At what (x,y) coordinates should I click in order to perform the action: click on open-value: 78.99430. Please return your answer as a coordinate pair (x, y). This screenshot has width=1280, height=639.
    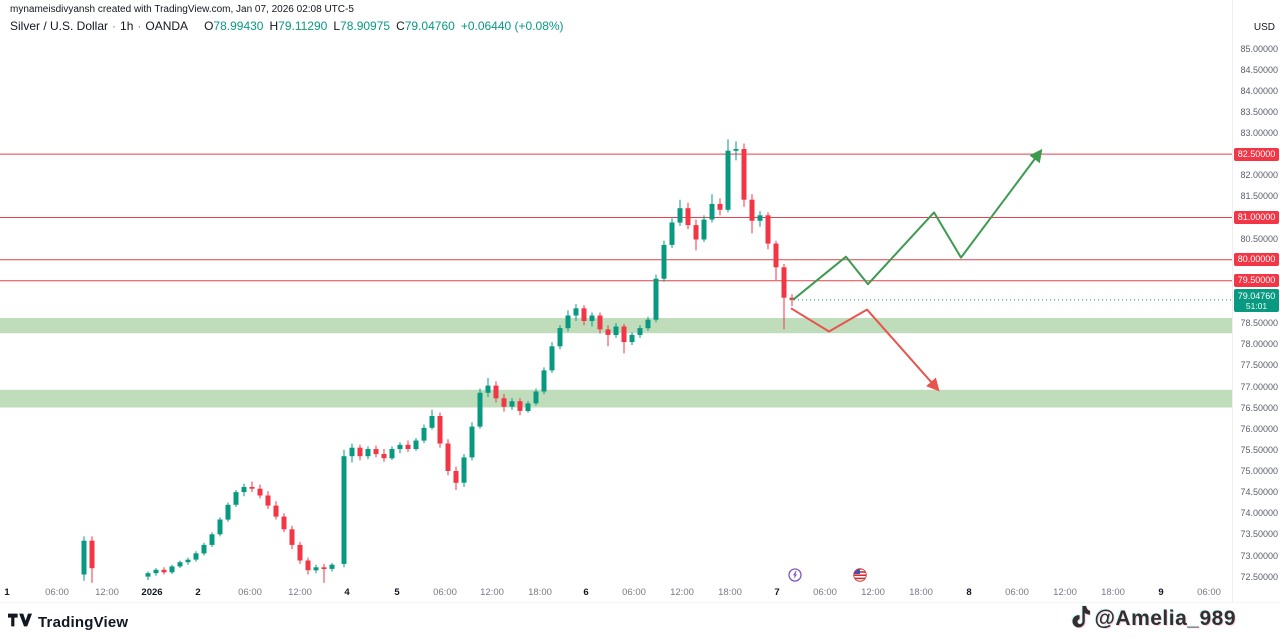
    Looking at the image, I should click on (238, 26).